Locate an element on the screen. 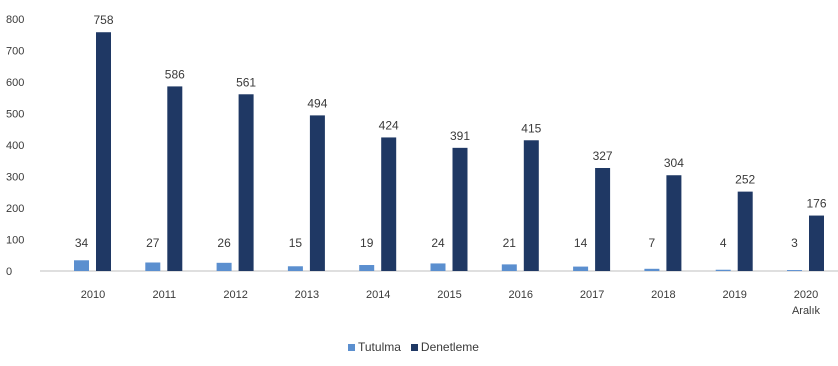 The height and width of the screenshot is (366, 838). data-label-denetleme: 415 is located at coordinates (531, 128).